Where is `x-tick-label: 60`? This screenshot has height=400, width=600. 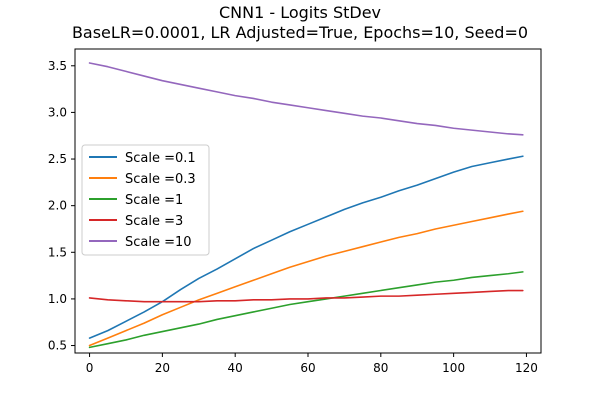 x-tick-label: 60 is located at coordinates (307, 368).